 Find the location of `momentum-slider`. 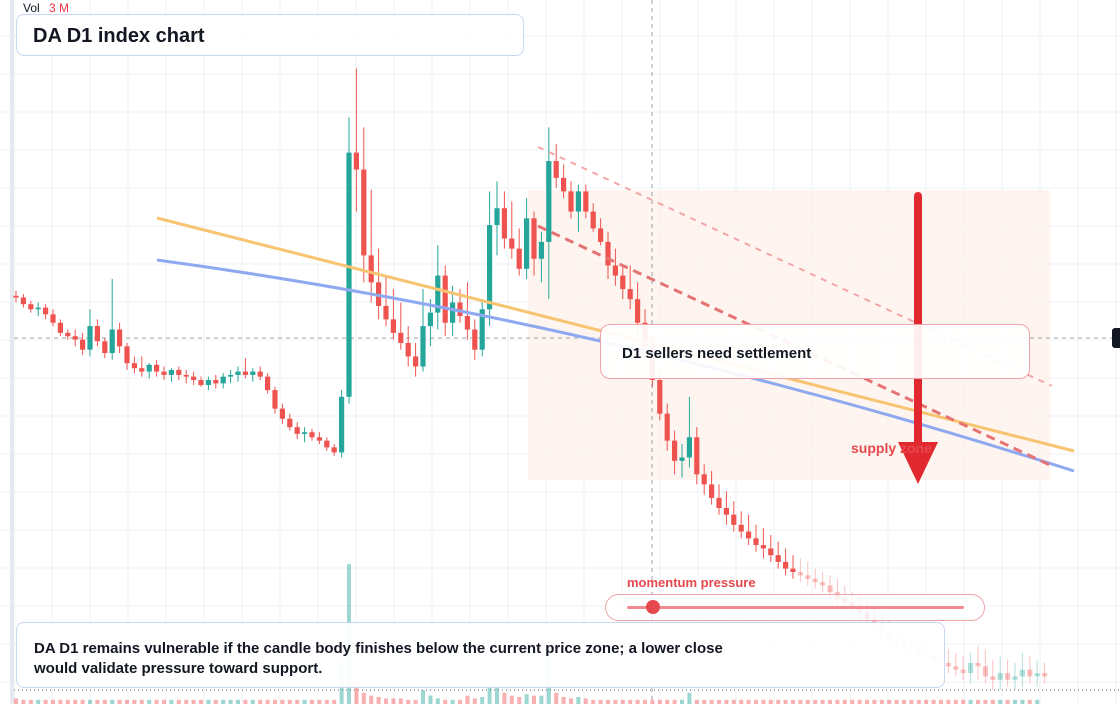

momentum-slider is located at coordinates (795, 607).